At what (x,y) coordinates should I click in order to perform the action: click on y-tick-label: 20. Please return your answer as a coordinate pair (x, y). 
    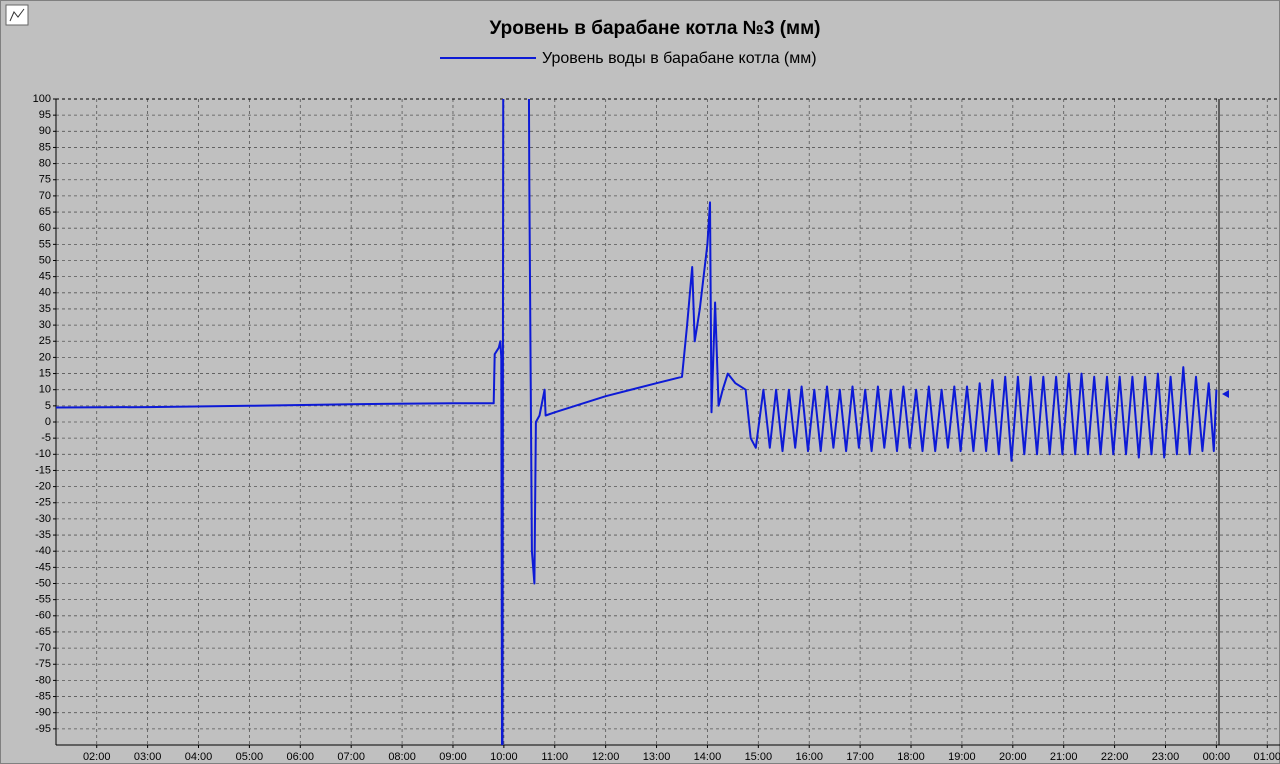
    Looking at the image, I should click on (45, 357).